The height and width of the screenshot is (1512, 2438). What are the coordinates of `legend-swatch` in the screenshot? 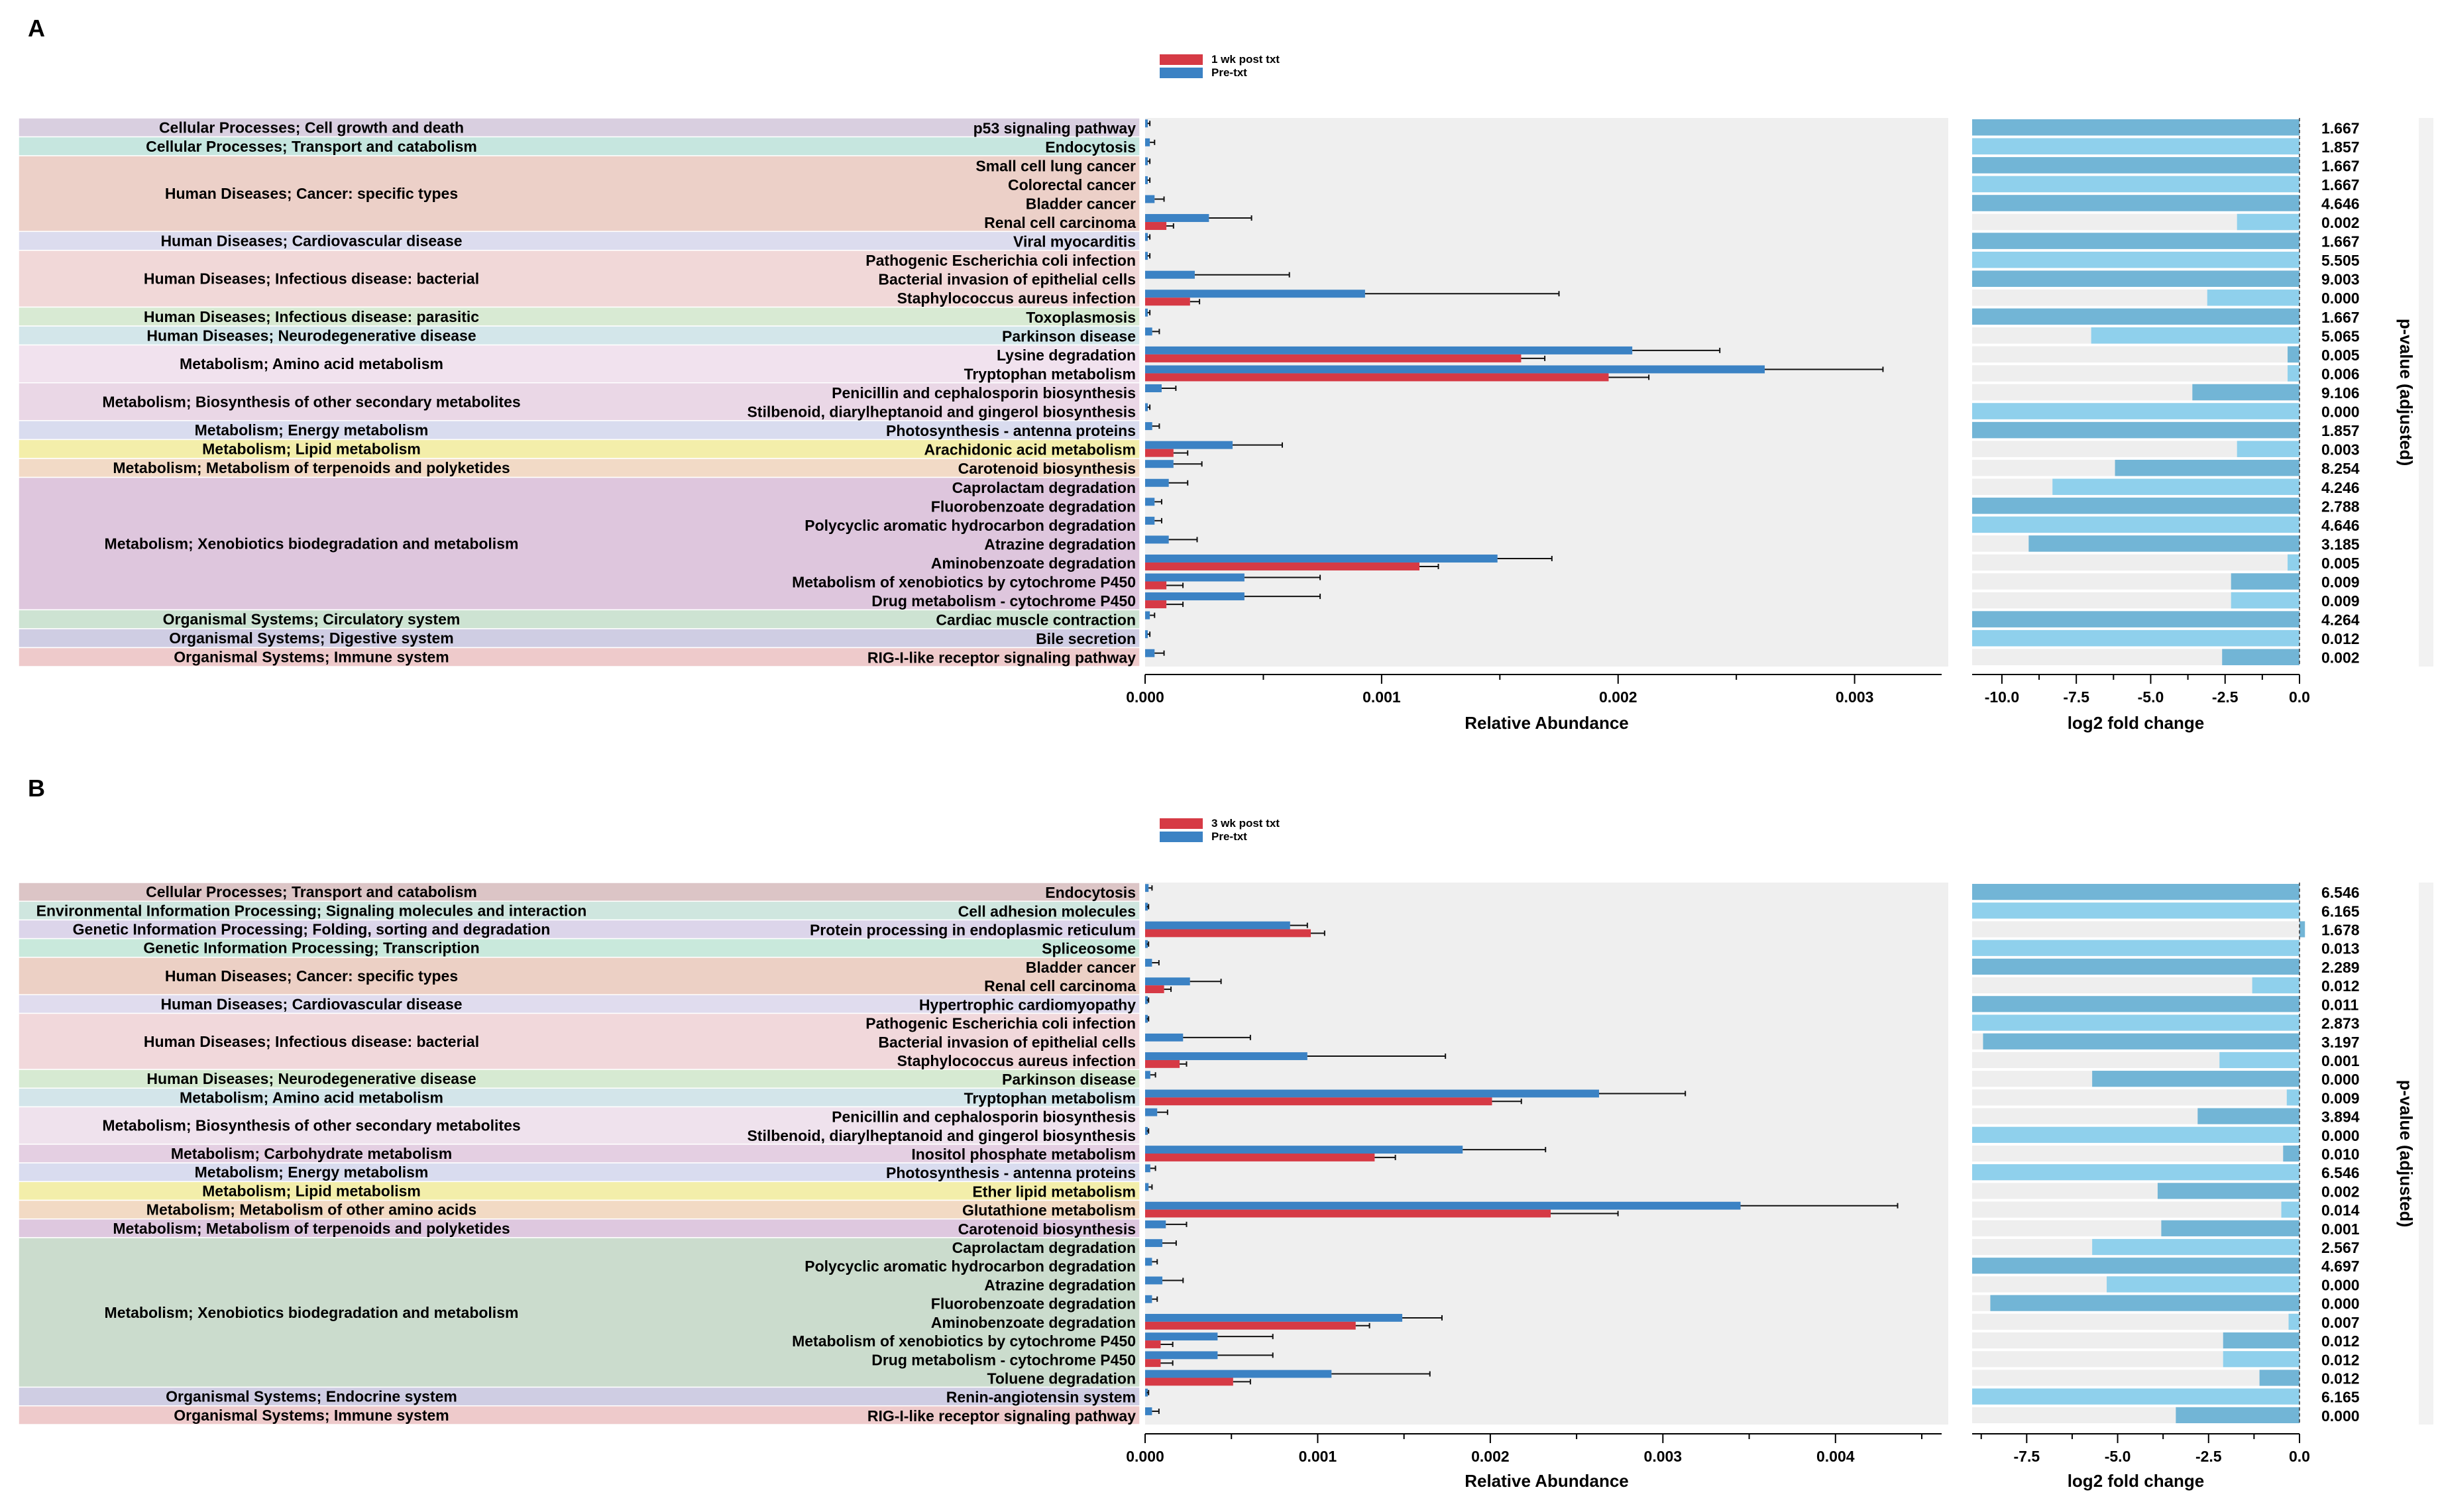 It's located at (1181, 823).